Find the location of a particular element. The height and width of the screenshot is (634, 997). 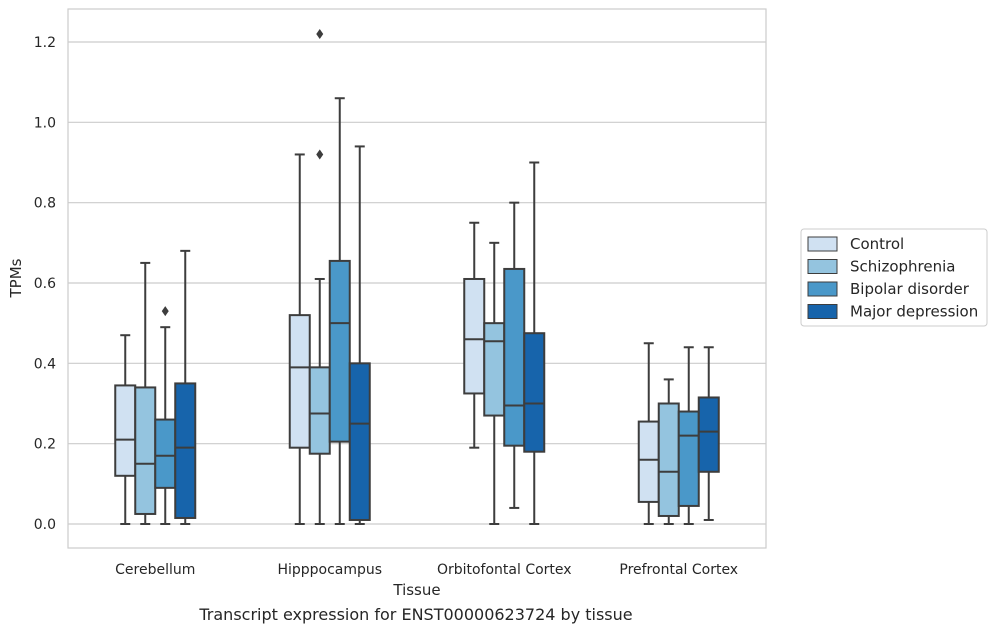

legend-label: Bipolar disorder is located at coordinates (910, 289).